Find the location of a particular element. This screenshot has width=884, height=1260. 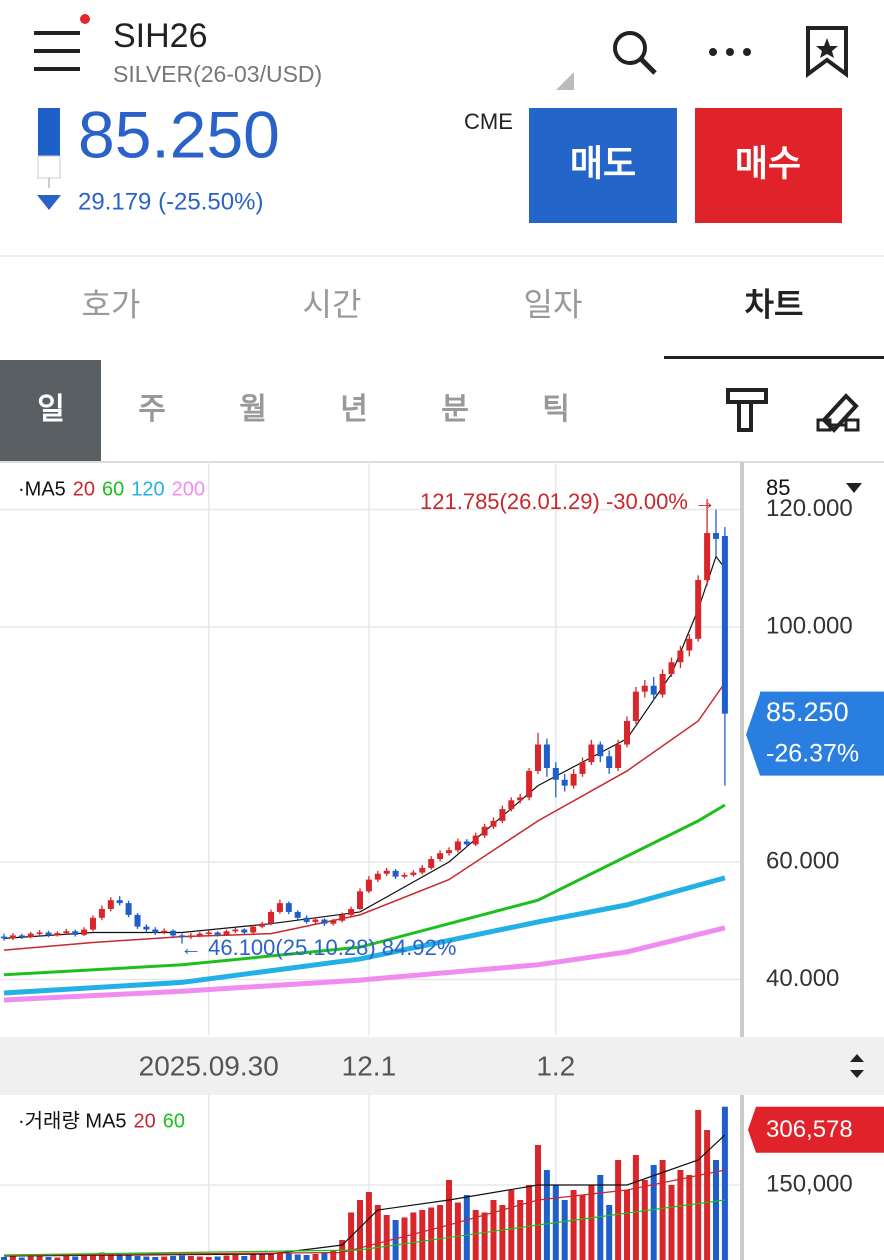

x-tick-label: 2025.09.30 is located at coordinates (209, 1065).